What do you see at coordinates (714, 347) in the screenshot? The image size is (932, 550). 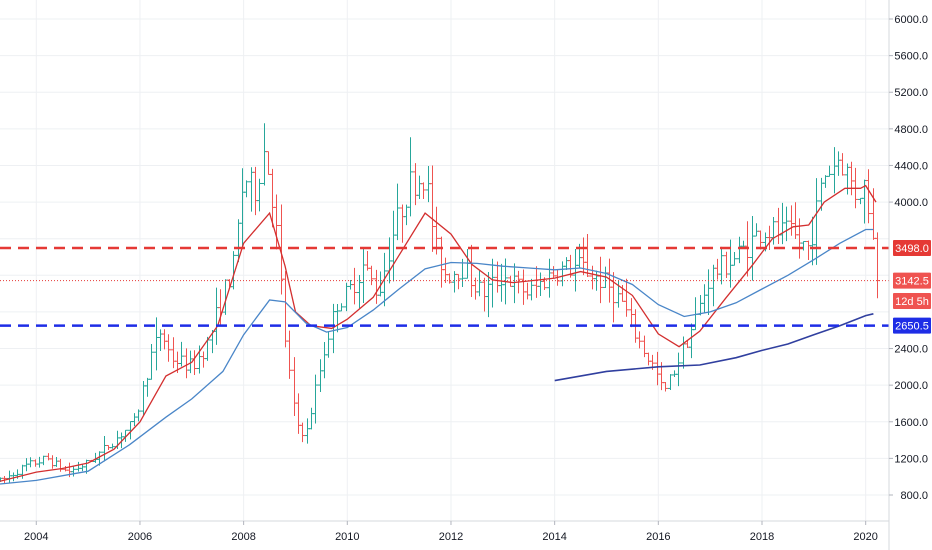 I see `series-line-ma-long` at bounding box center [714, 347].